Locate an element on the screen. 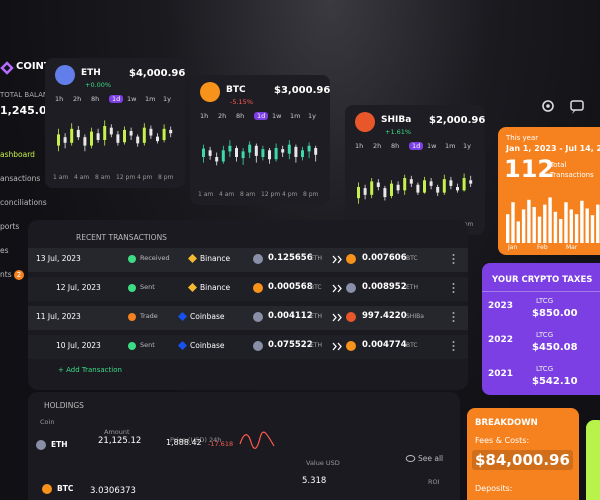  to-unit: BTC is located at coordinates (412, 345).